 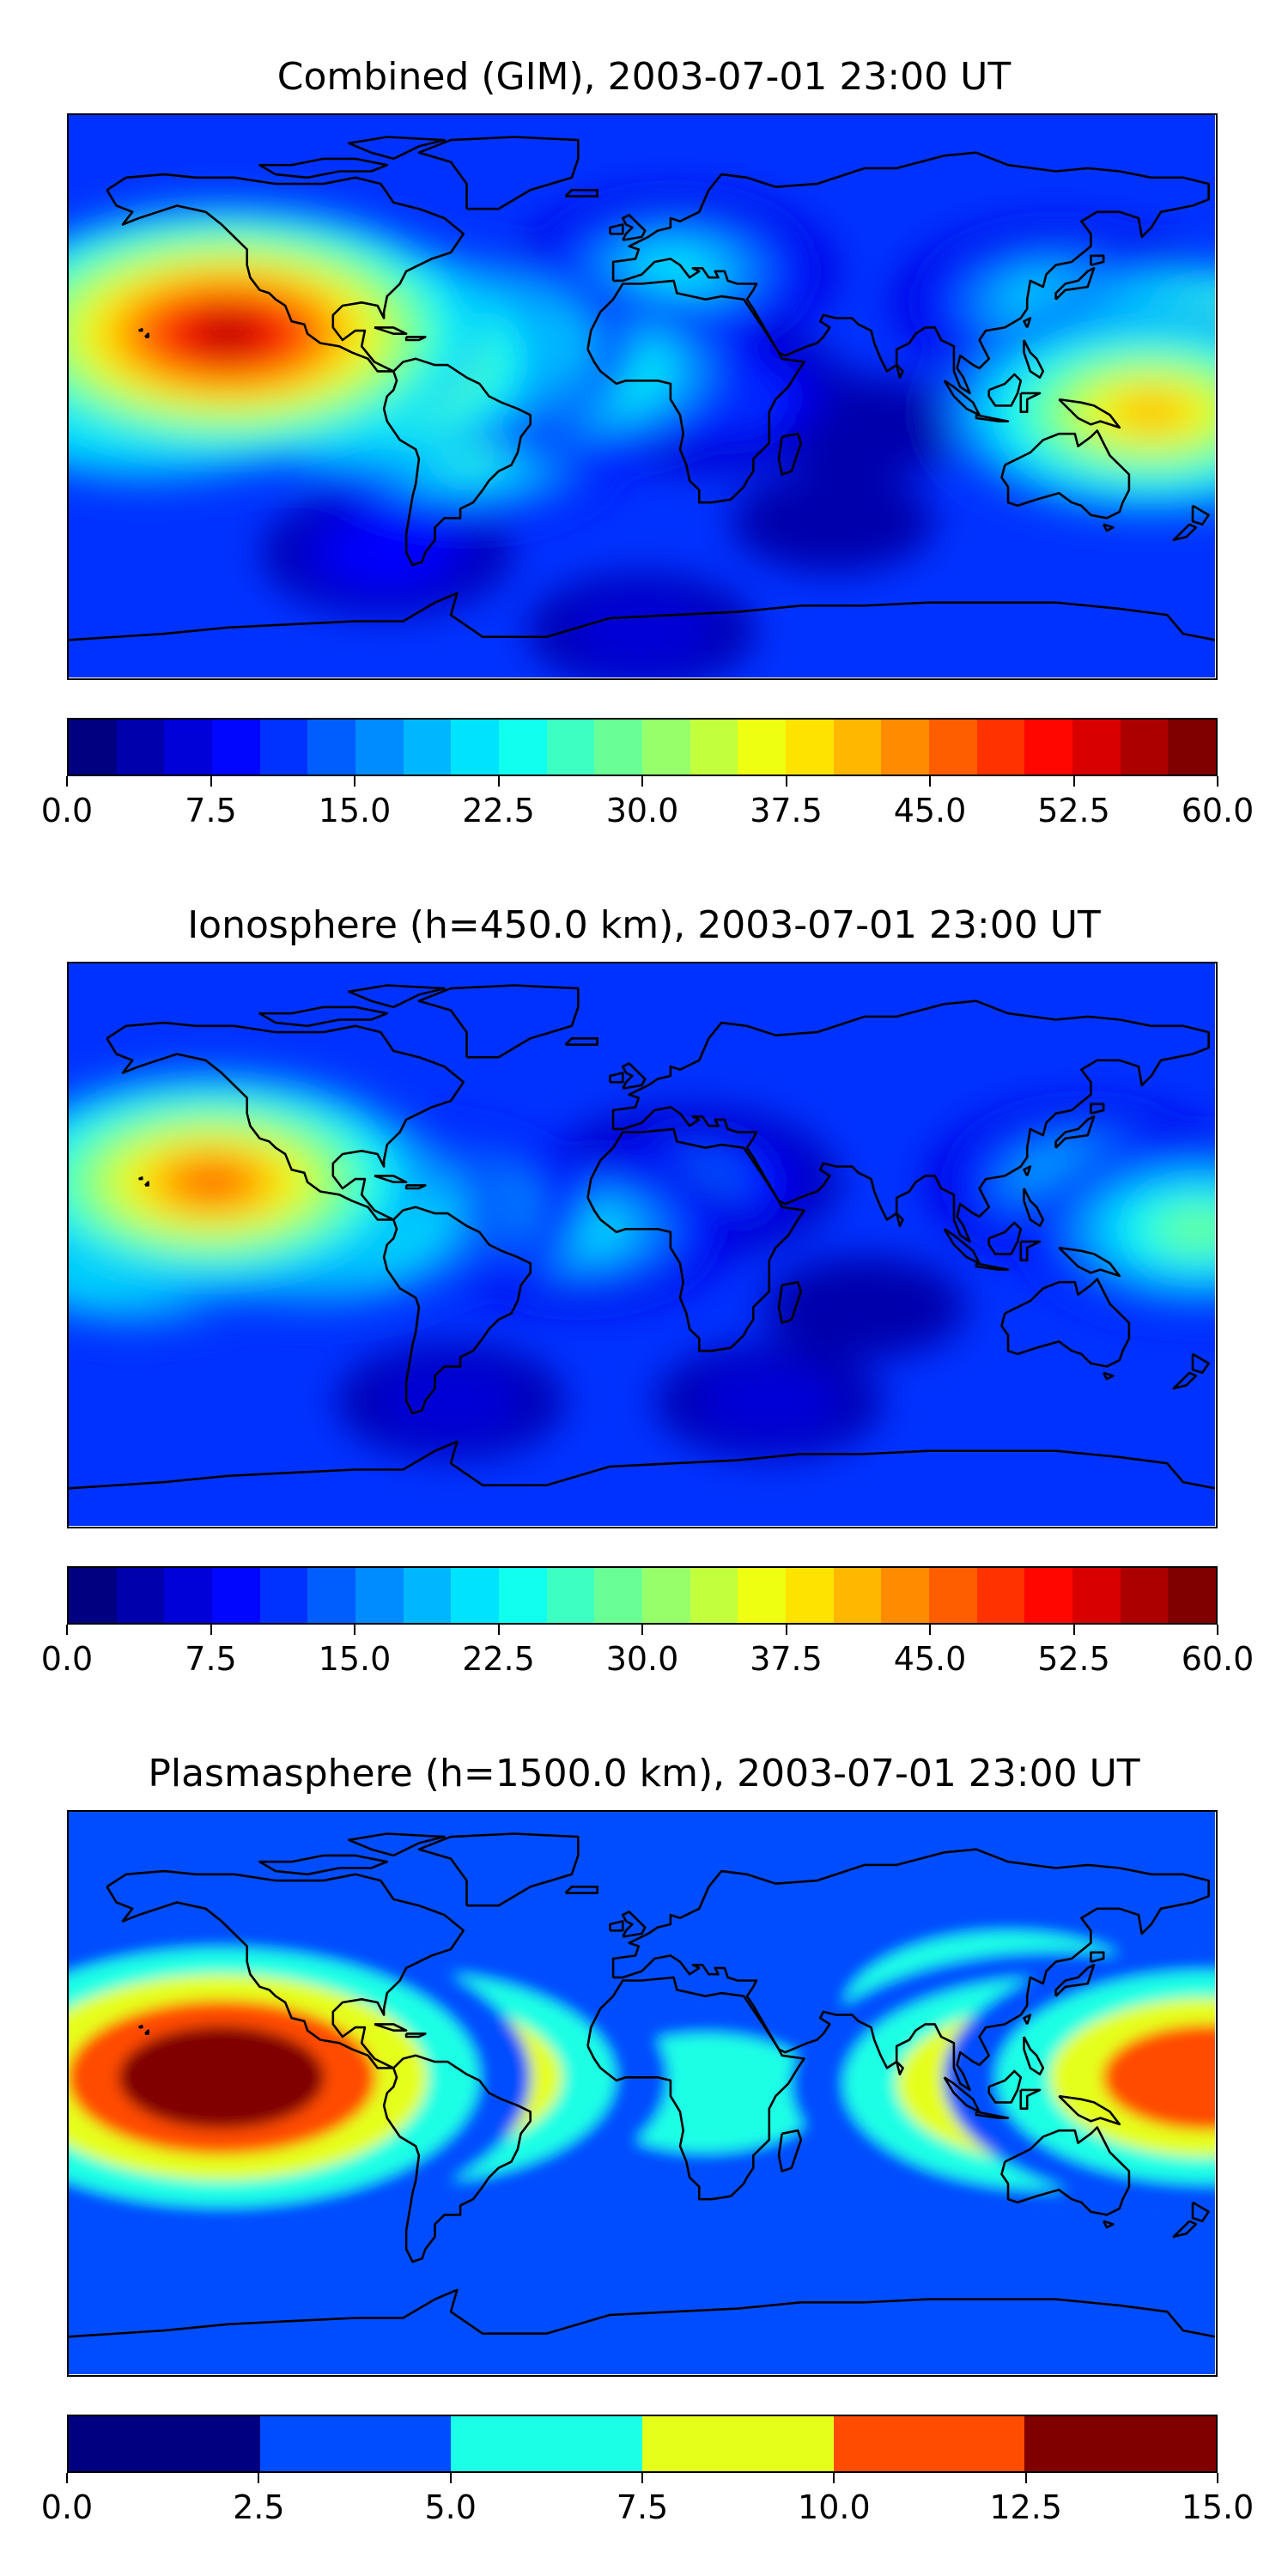 I want to click on colorbar-tick-label: 5.0, so click(x=450, y=2507).